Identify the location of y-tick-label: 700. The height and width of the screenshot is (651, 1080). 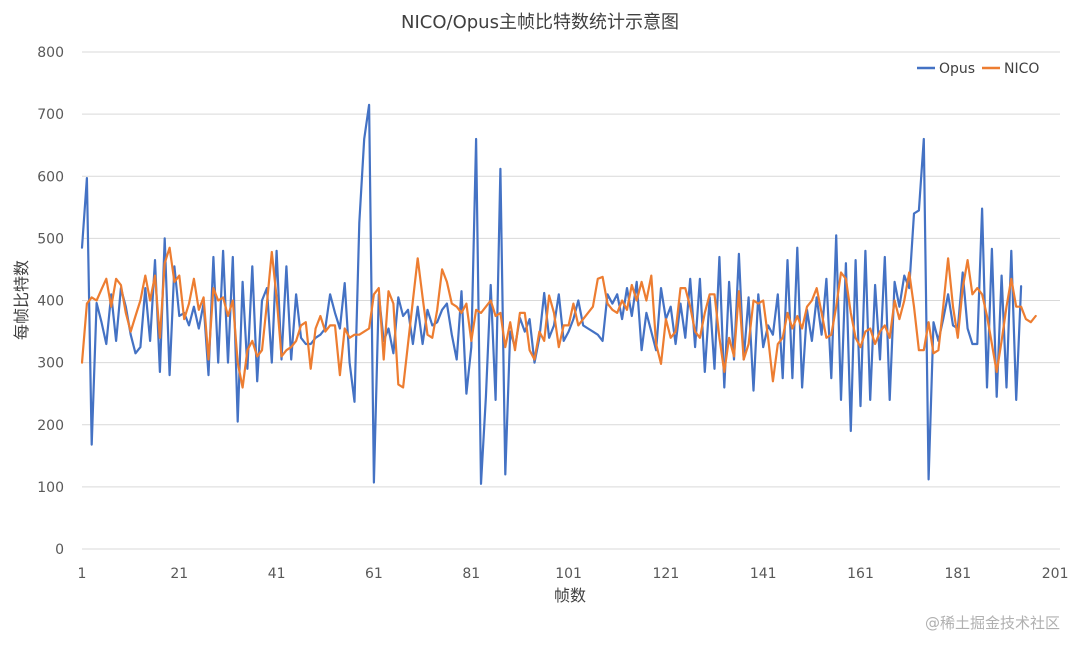
(50, 115).